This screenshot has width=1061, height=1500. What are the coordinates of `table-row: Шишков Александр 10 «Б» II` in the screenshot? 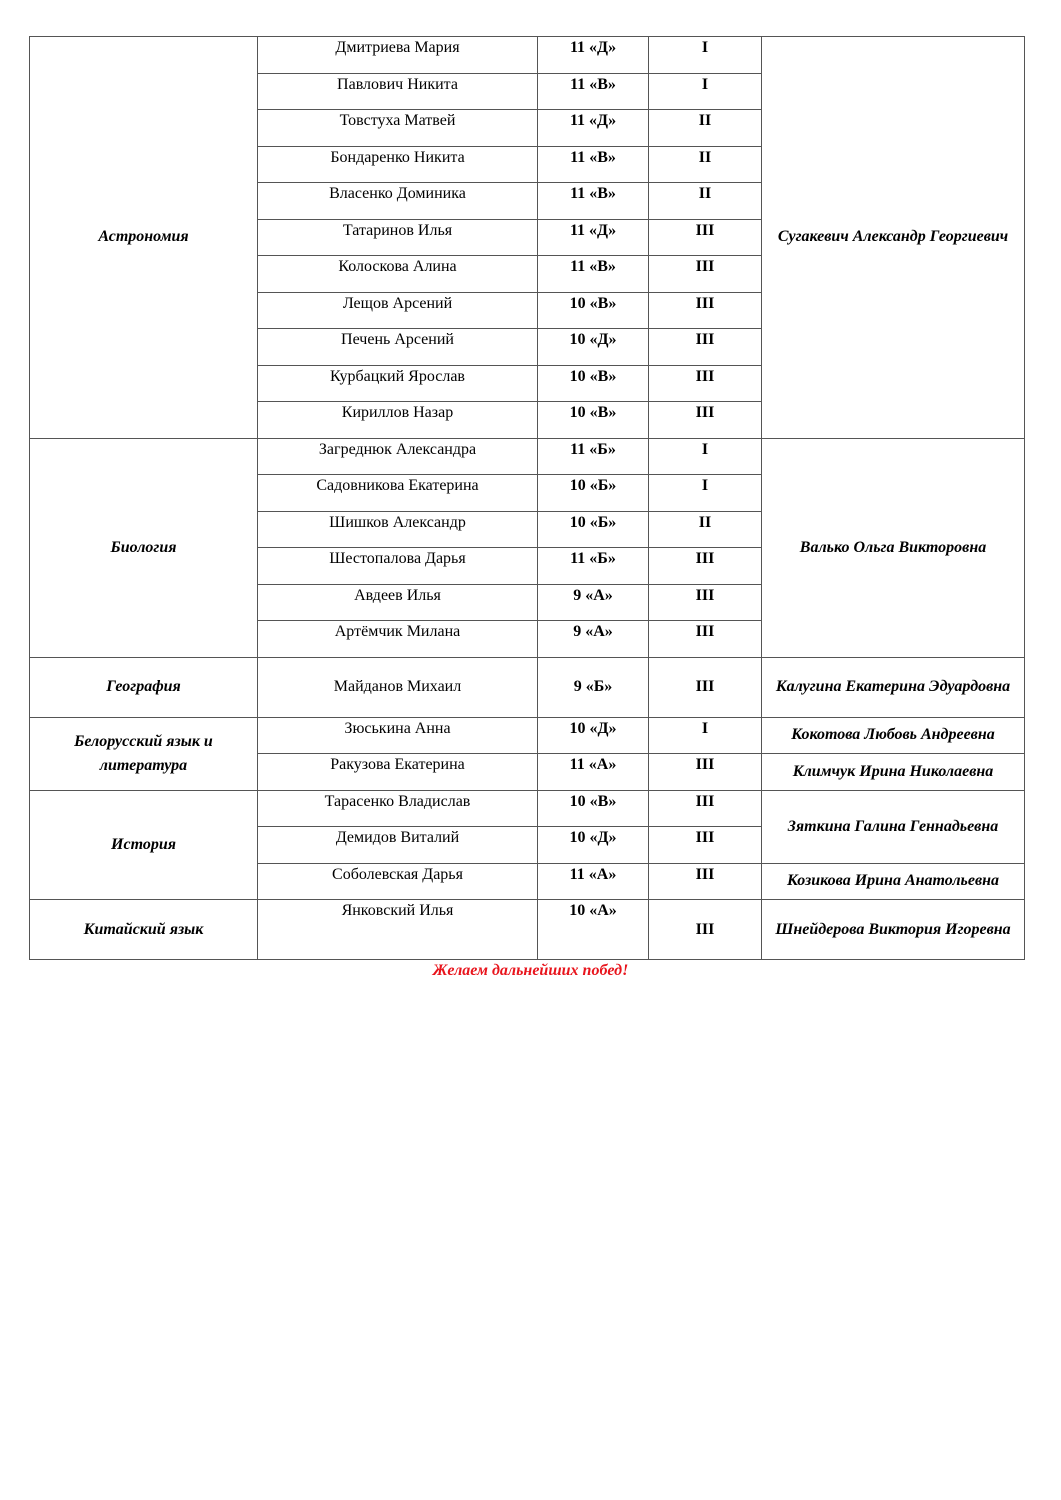 It's located at (527, 529).